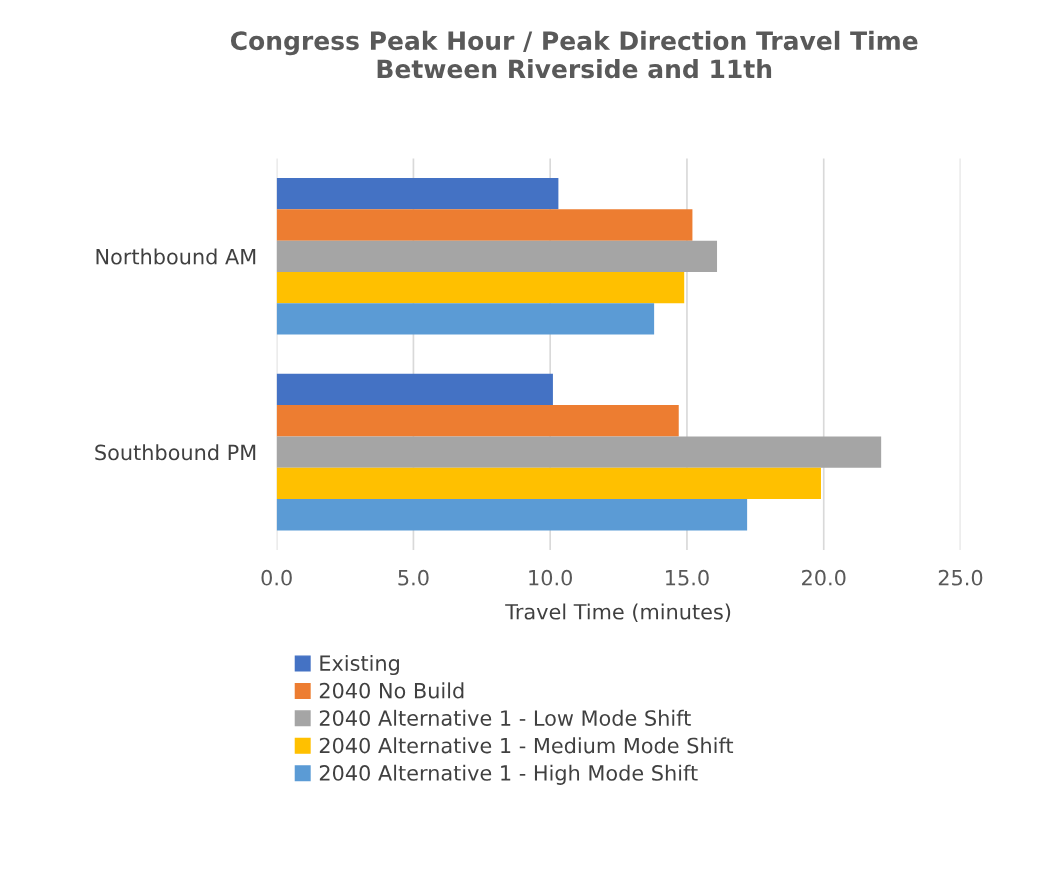 The width and height of the screenshot is (1044, 880). I want to click on x-tick-label: 0.0, so click(276, 577).